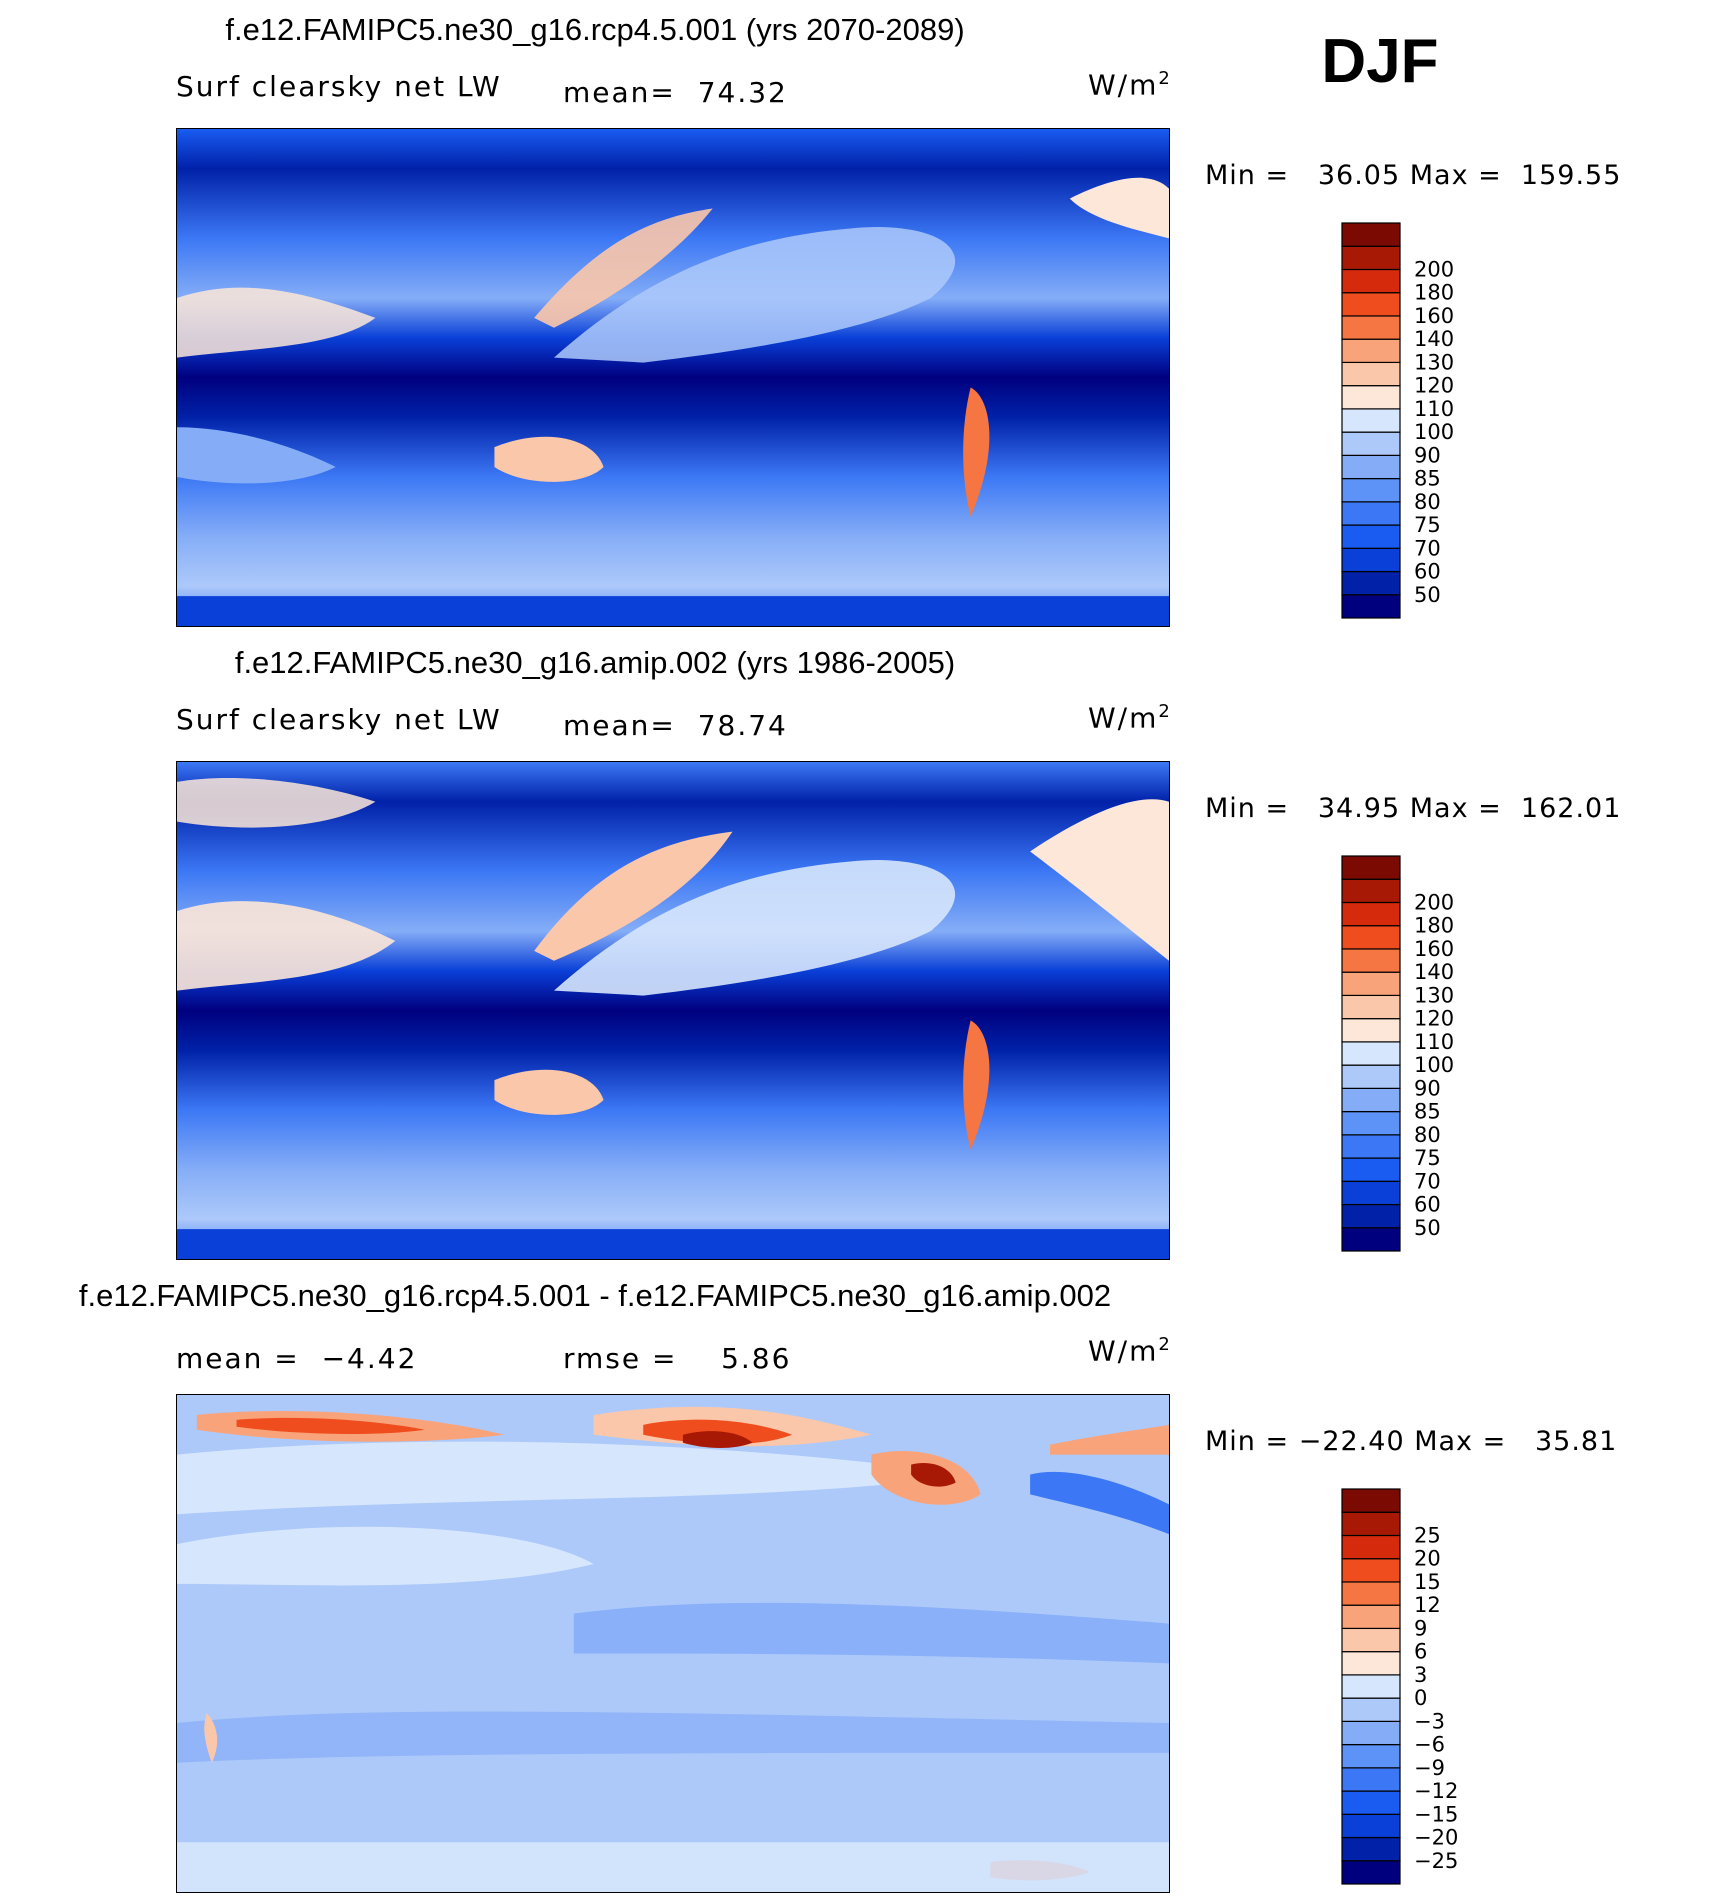 The height and width of the screenshot is (1897, 1710). Describe the element at coordinates (1434, 269) in the screenshot. I see `colorbar-tick-label: 200` at that location.